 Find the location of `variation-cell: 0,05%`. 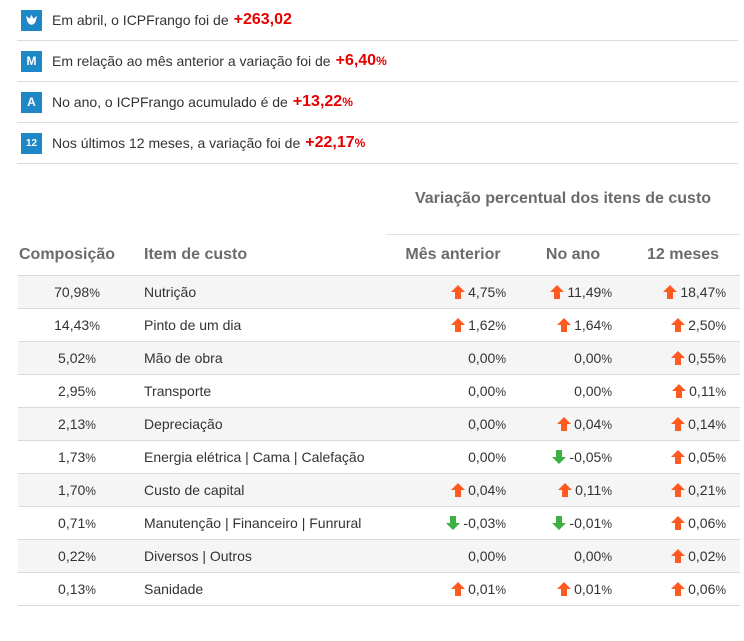

variation-cell: 0,05% is located at coordinates (683, 457).